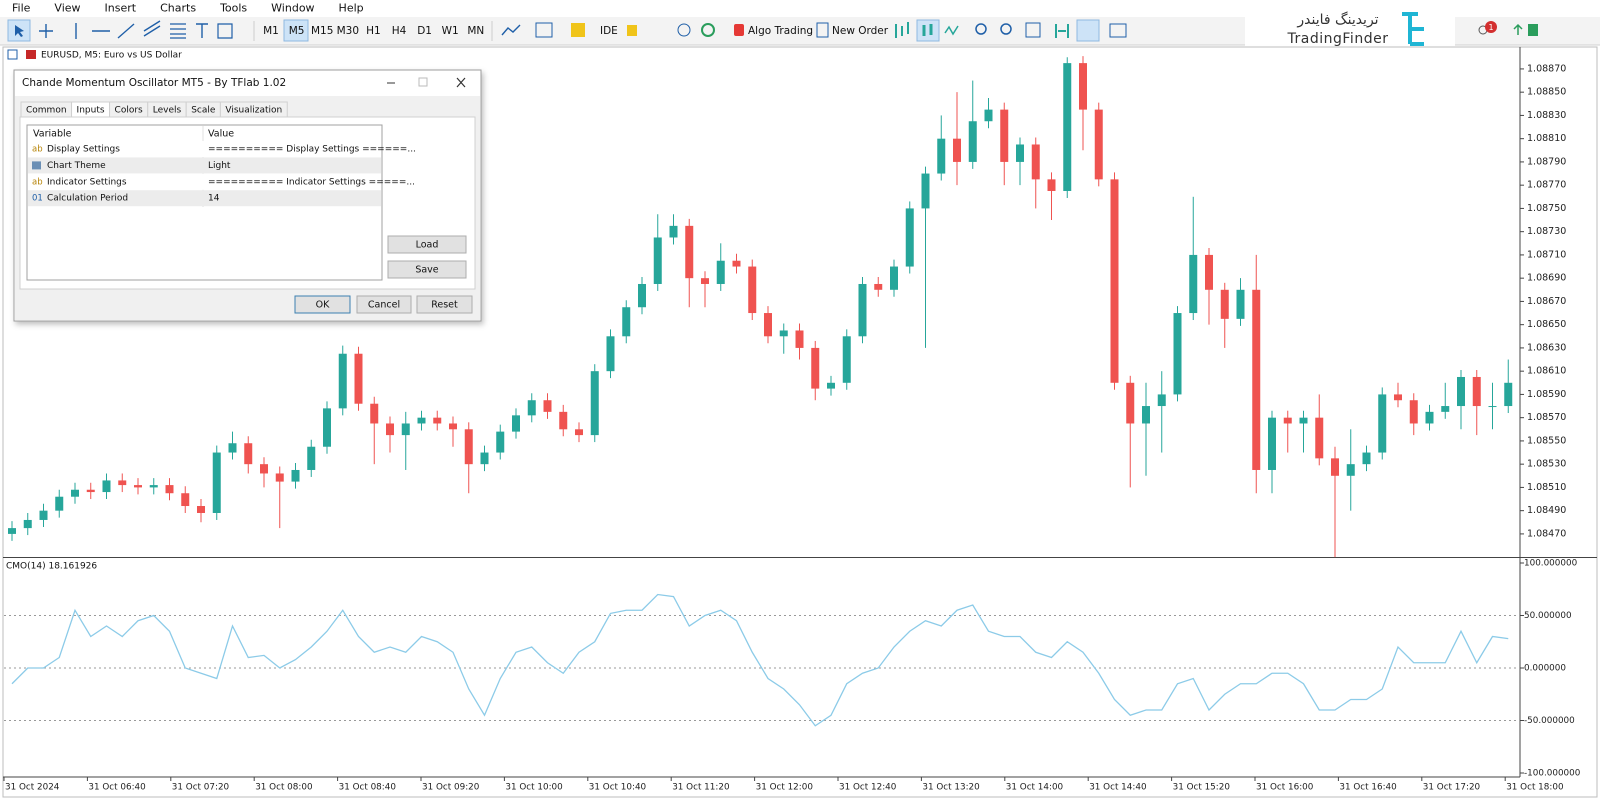 Image resolution: width=1600 pixels, height=807 pixels. I want to click on toolbar-button: Algo Trading, so click(780, 31).